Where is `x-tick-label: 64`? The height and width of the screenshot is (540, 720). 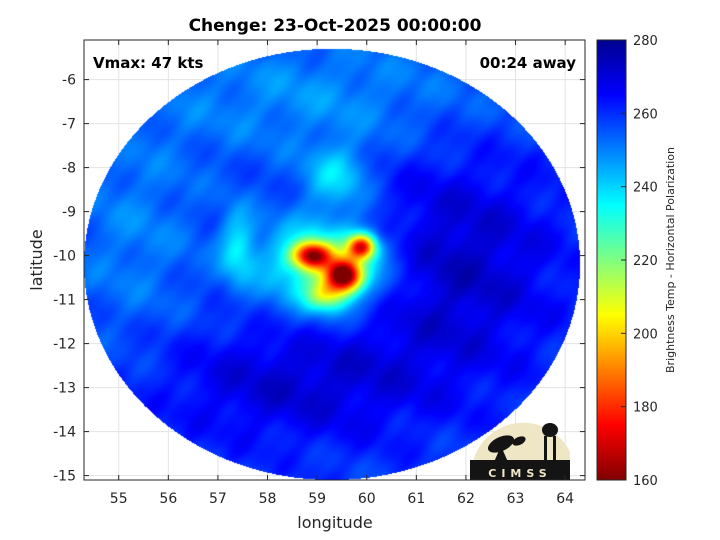
x-tick-label: 64 is located at coordinates (565, 499).